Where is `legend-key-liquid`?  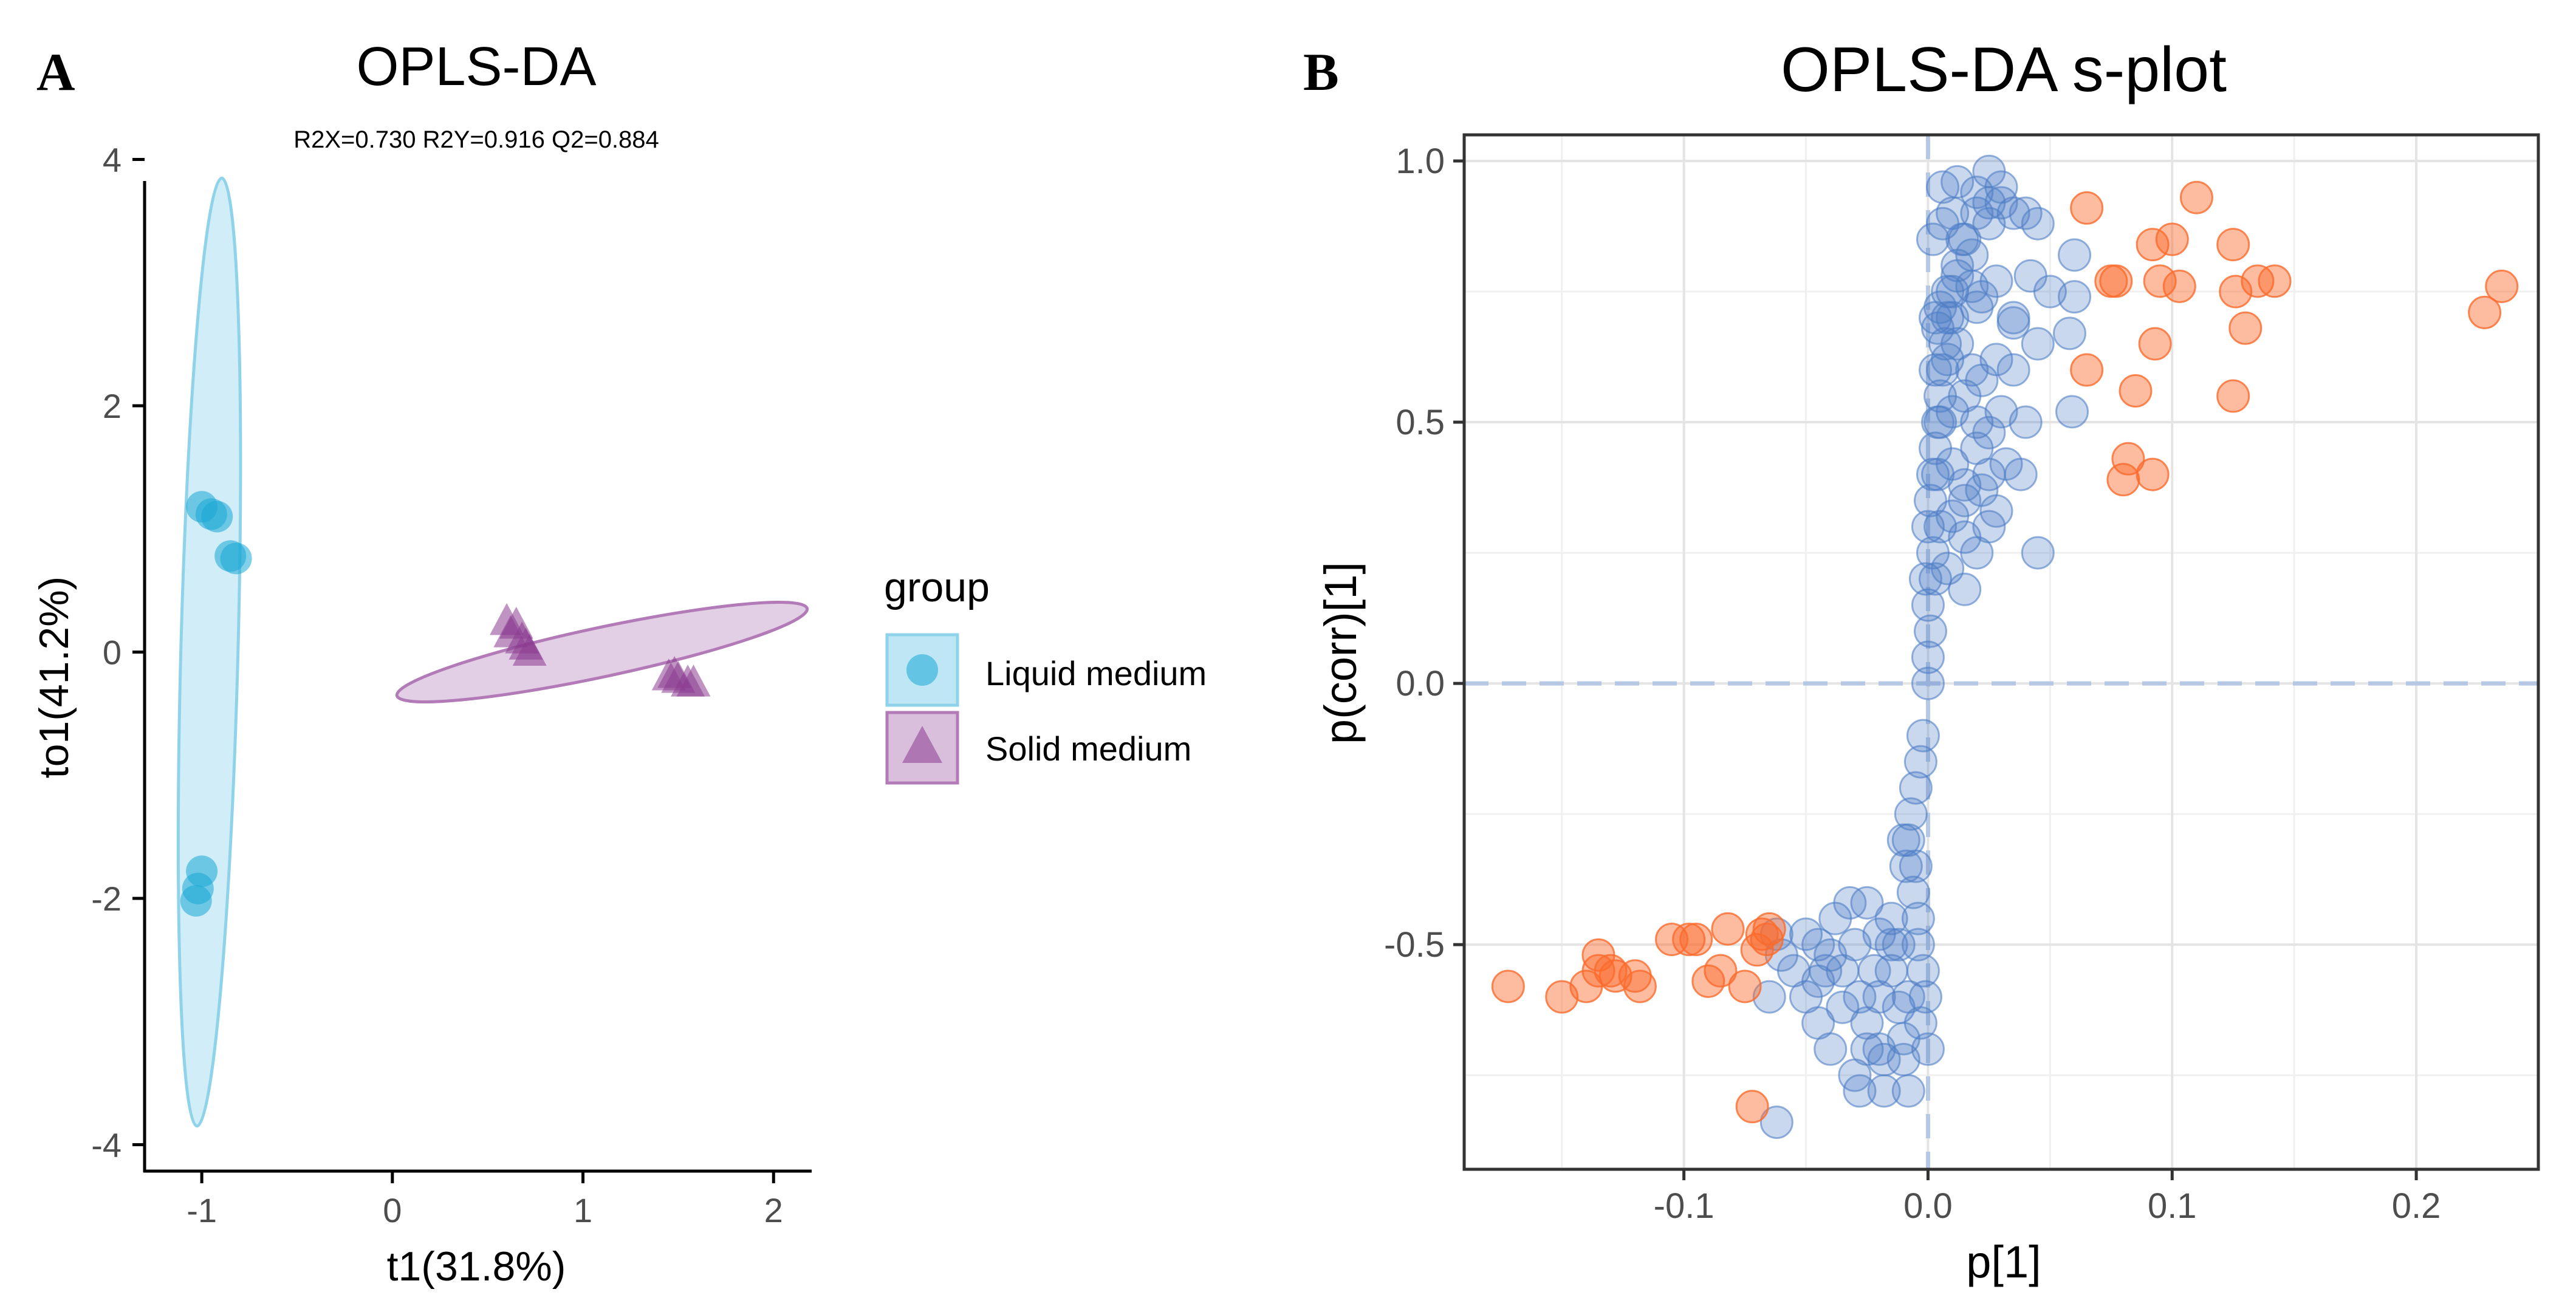
legend-key-liquid is located at coordinates (922, 670).